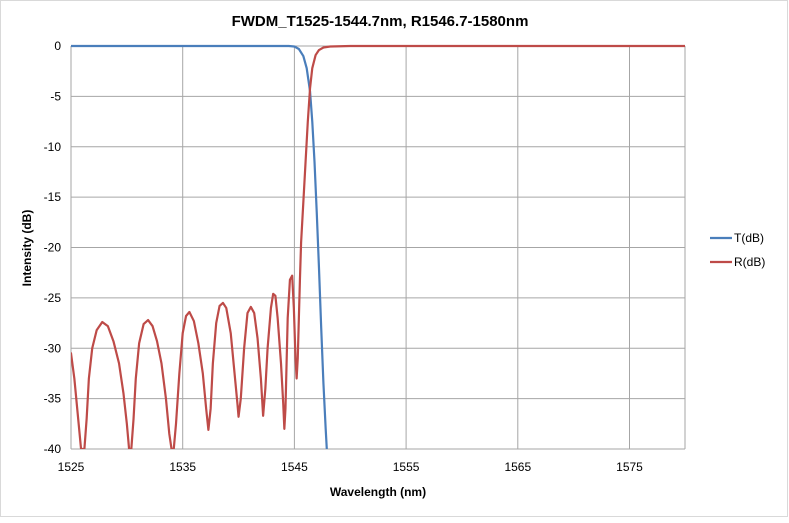 This screenshot has height=523, width=789. What do you see at coordinates (378, 492) in the screenshot?
I see `x-axis-title: Wavelength (nm)` at bounding box center [378, 492].